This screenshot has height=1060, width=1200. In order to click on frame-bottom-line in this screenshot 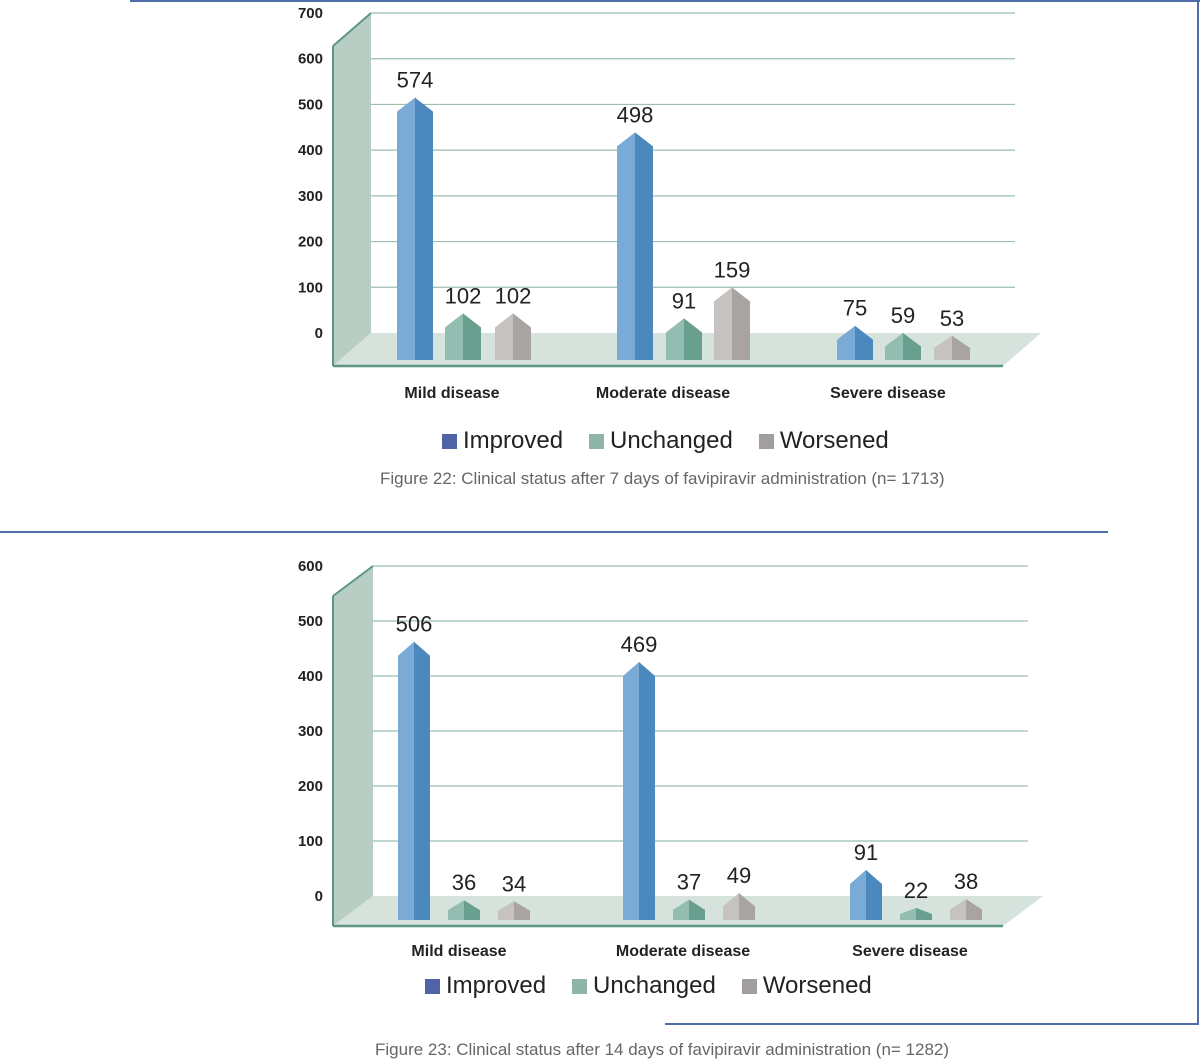, I will do `click(932, 1024)`.